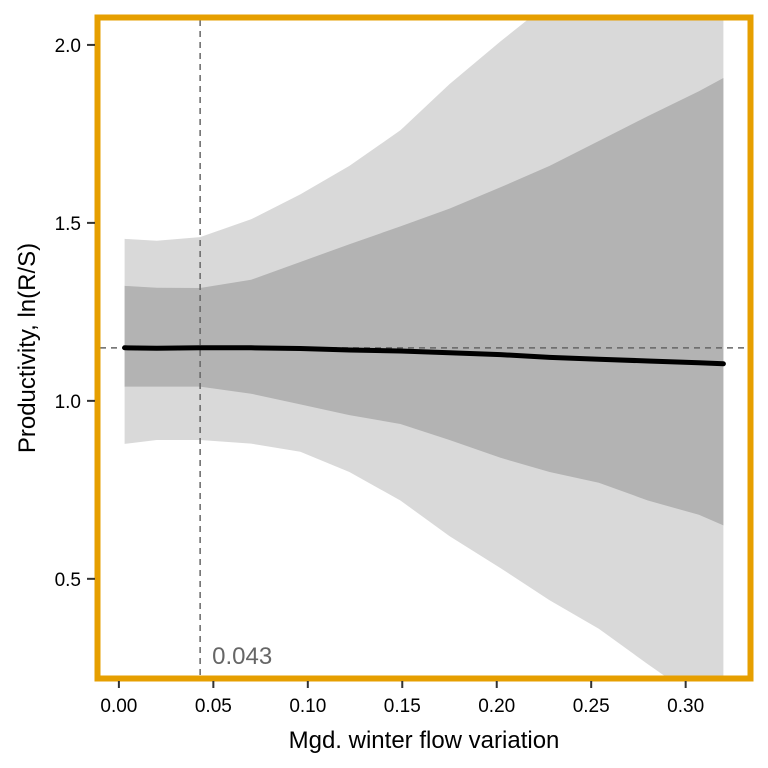 Image resolution: width=768 pixels, height=768 pixels. I want to click on x-tick-label: 0.00, so click(118, 706).